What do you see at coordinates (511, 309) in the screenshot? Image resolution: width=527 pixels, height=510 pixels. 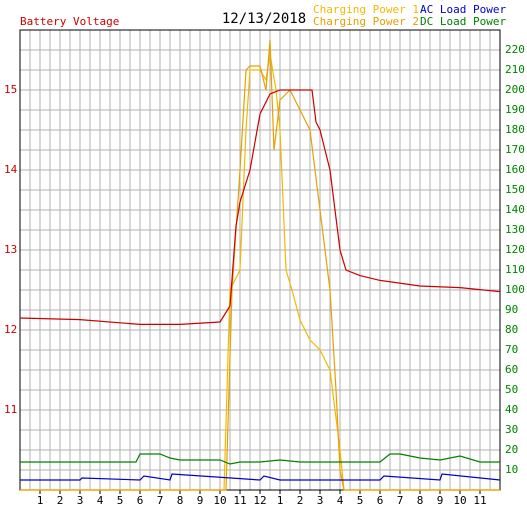 I see `y2-tick-label: 90` at bounding box center [511, 309].